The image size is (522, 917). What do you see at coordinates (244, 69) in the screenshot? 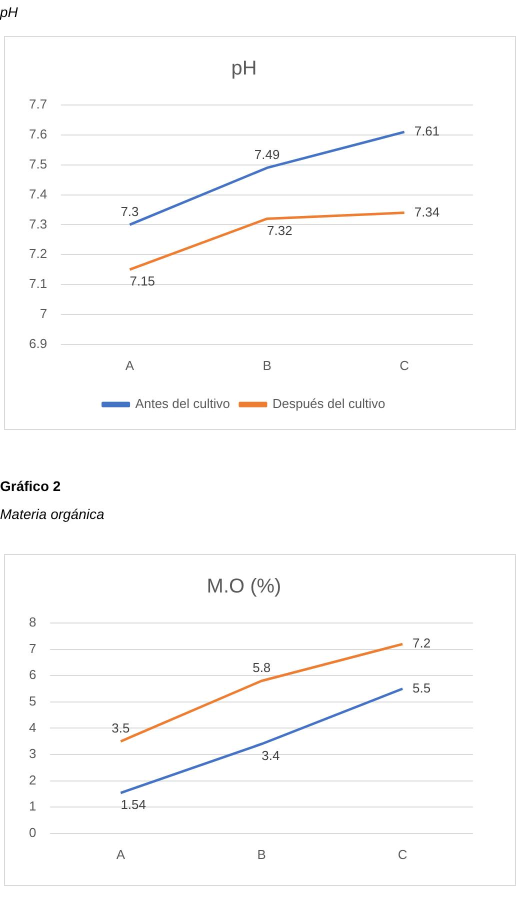
I see `chart-title: pH` at bounding box center [244, 69].